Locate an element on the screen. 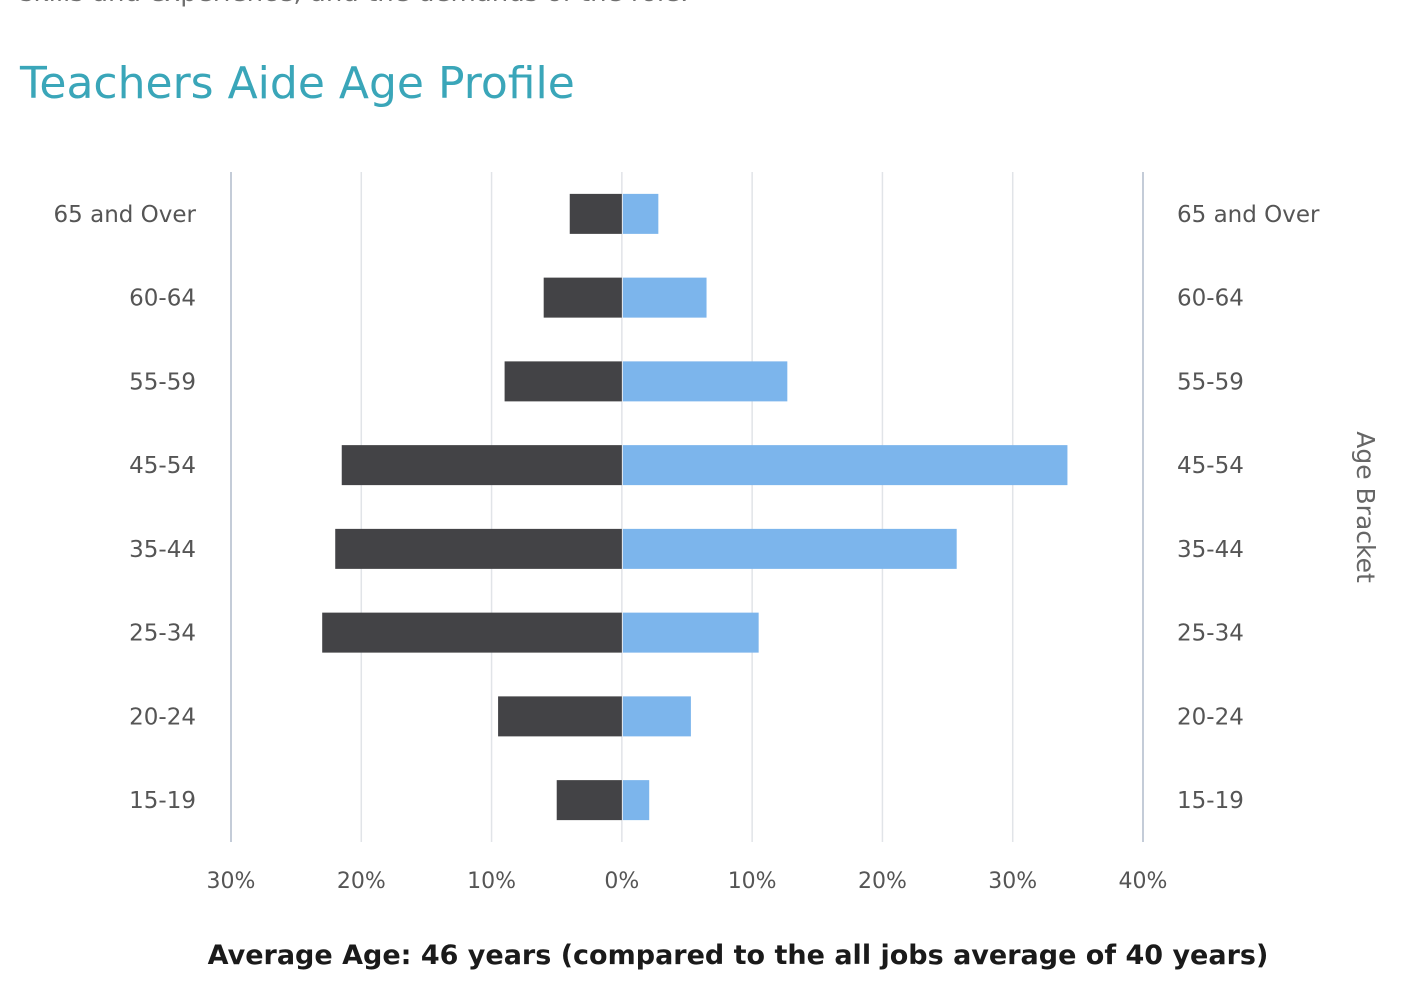 The image size is (1406, 983). right-category-label: 65 and Over is located at coordinates (1248, 215).